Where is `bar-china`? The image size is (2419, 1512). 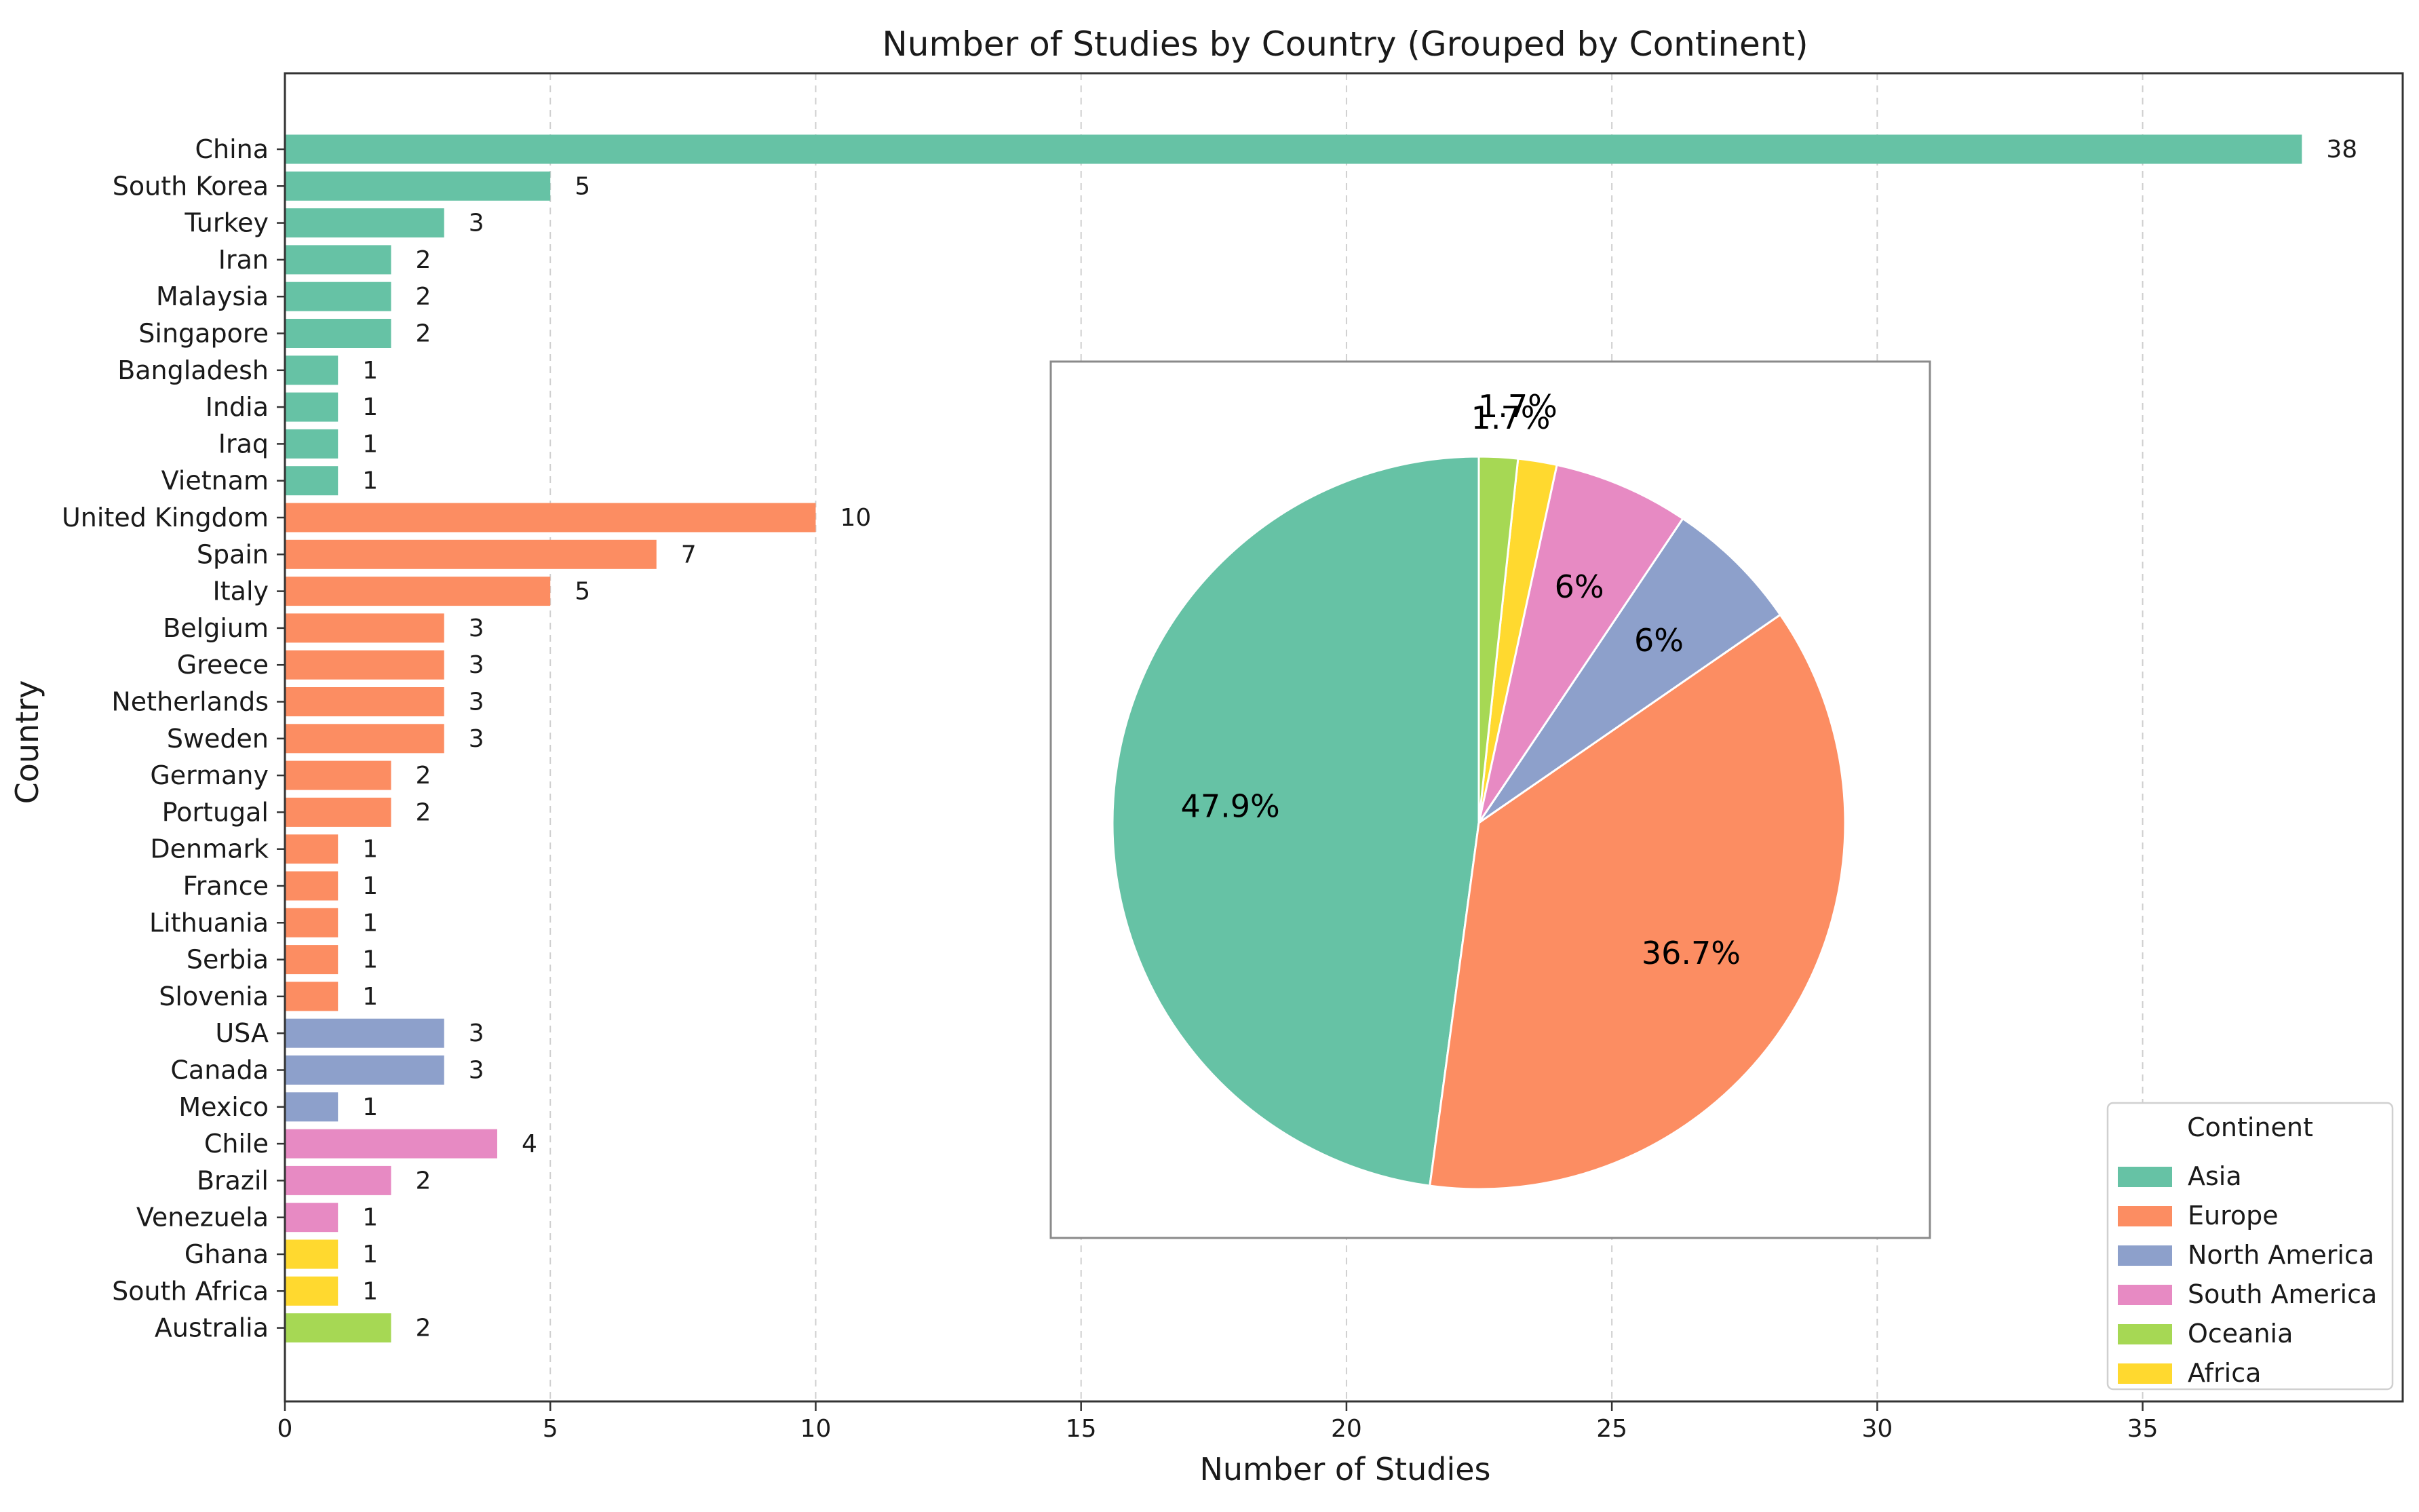 bar-china is located at coordinates (1293, 149).